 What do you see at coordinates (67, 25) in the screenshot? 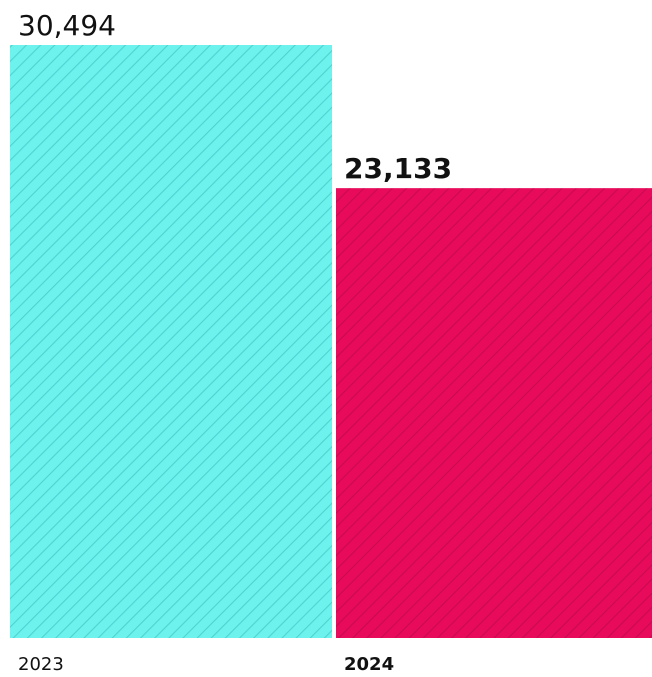
I see `value-label-2023: 30,494` at bounding box center [67, 25].